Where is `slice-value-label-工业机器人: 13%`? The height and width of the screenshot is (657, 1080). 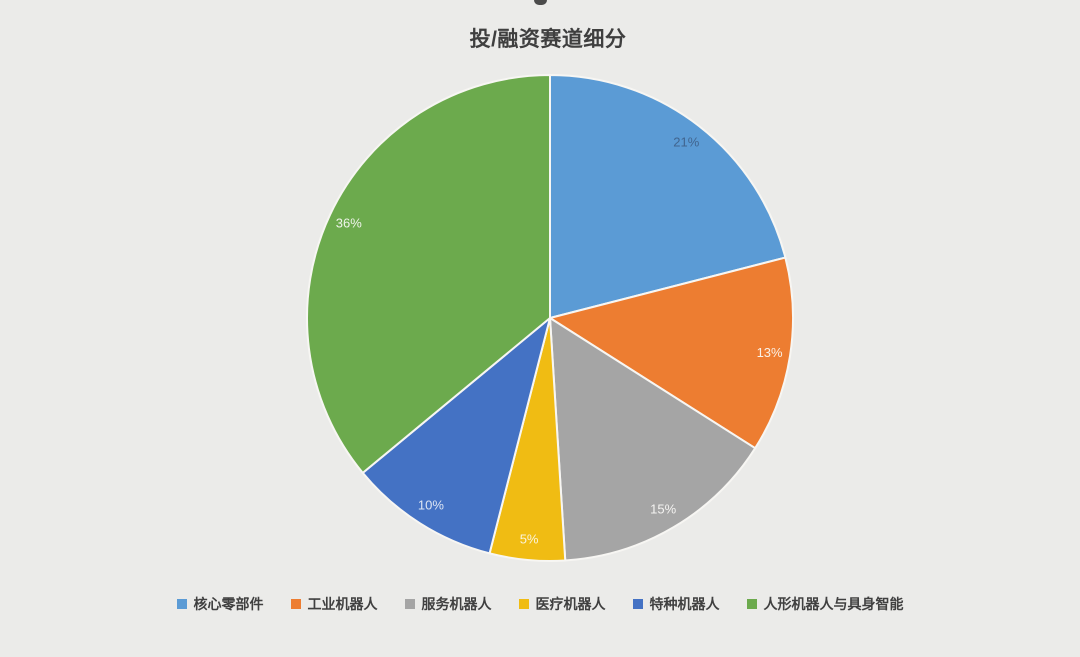
slice-value-label-工业机器人: 13% is located at coordinates (770, 352).